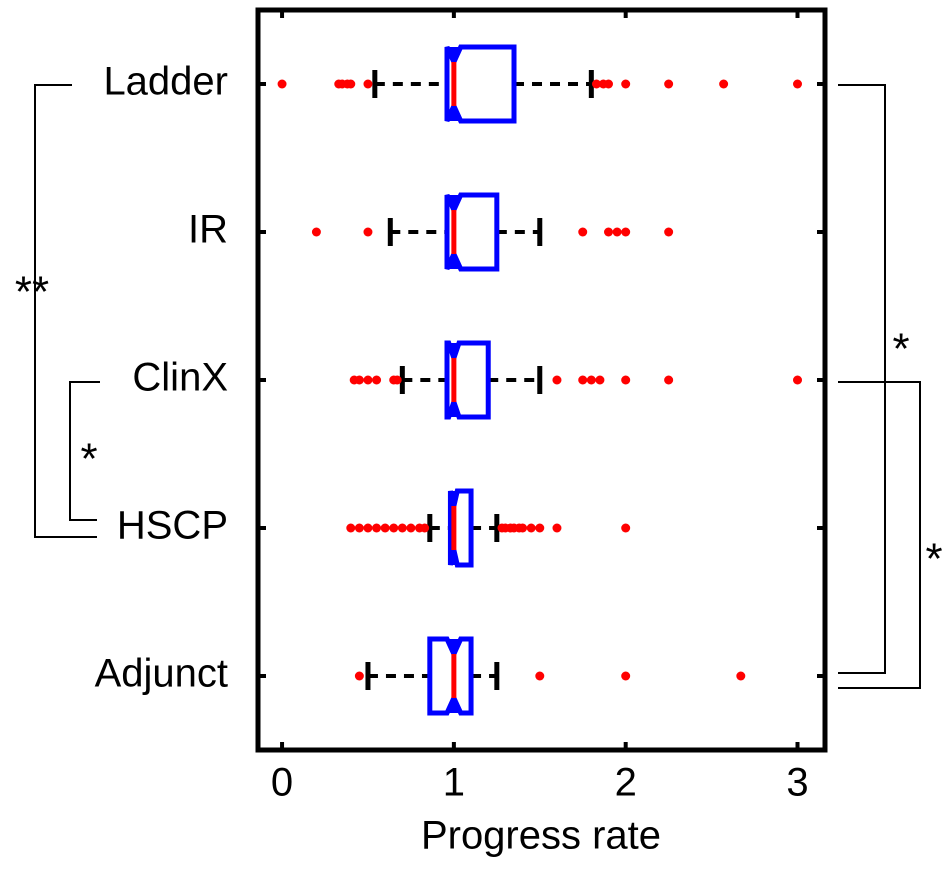 The width and height of the screenshot is (947, 872). I want to click on y-tick-label: ClinX, so click(180, 378).